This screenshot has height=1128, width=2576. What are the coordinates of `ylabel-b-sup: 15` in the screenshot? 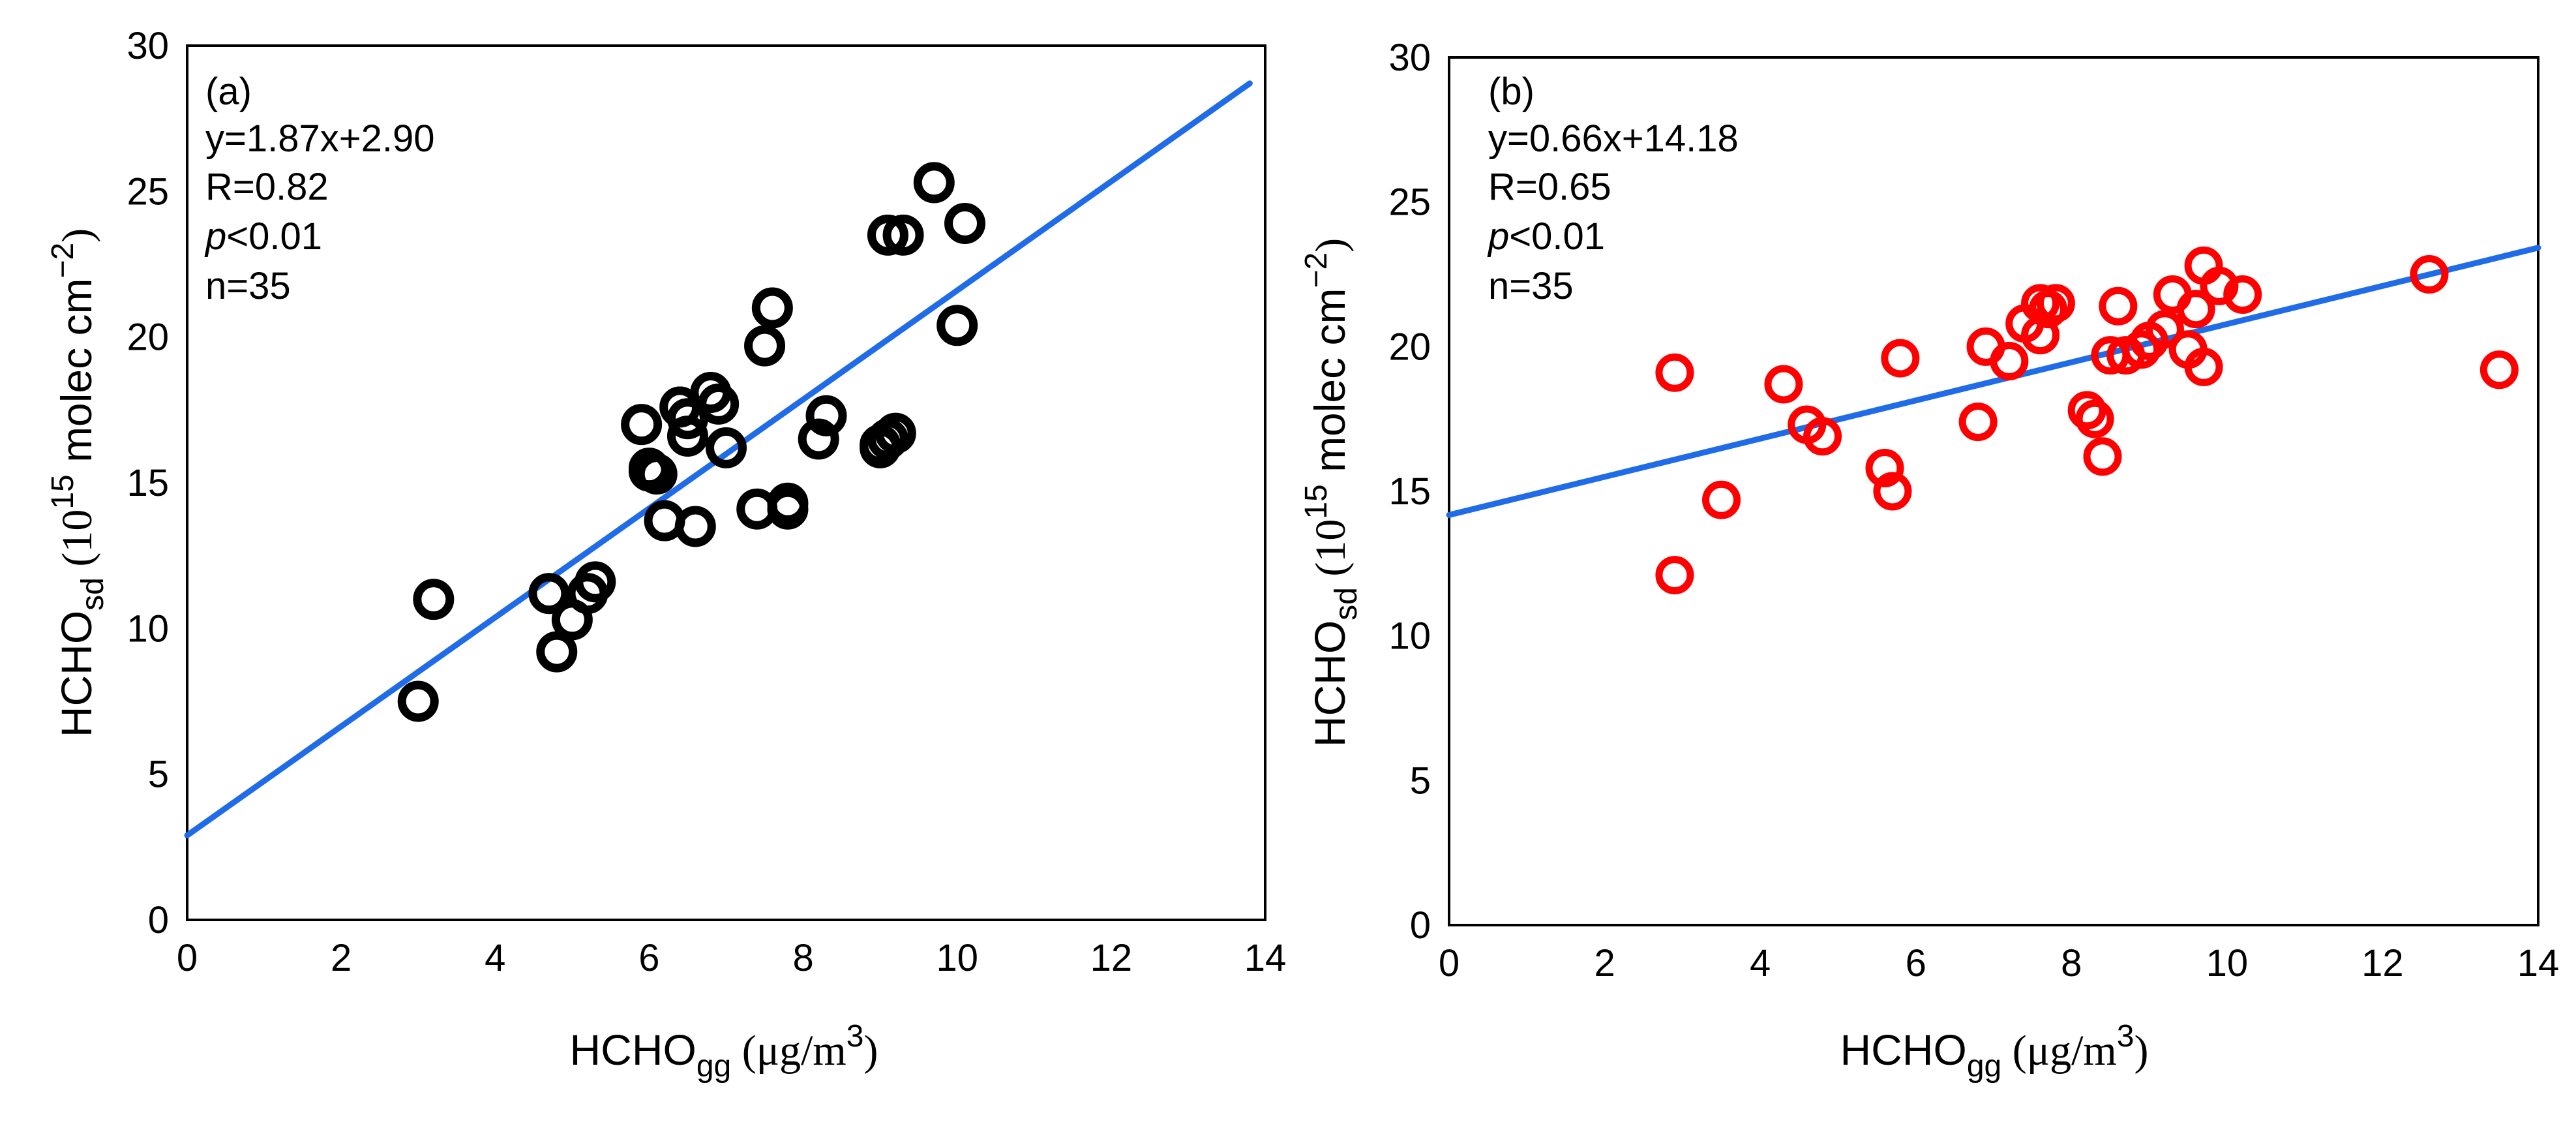 It's located at (1316, 501).